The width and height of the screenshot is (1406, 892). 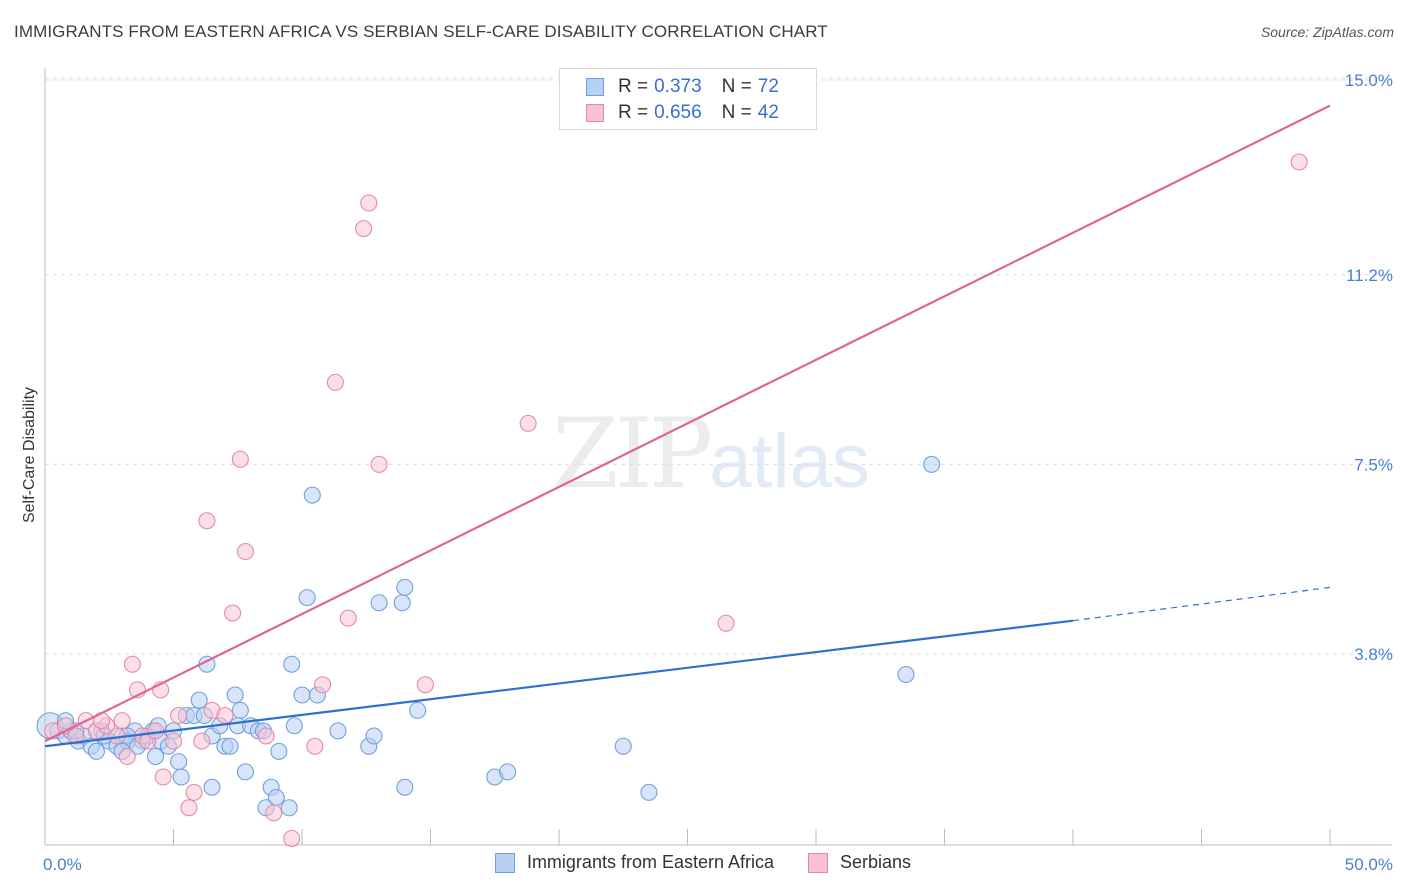 I want to click on y-axis-label: Self-Care Disability, so click(x=29, y=455).